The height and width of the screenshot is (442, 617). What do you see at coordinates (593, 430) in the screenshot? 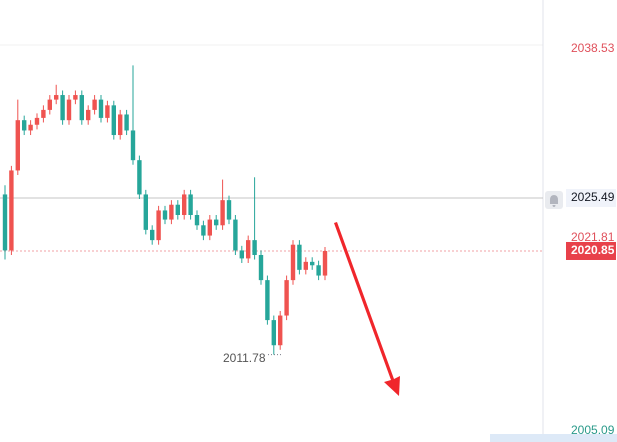
I see `y-tick-label: 2005.09` at bounding box center [593, 430].